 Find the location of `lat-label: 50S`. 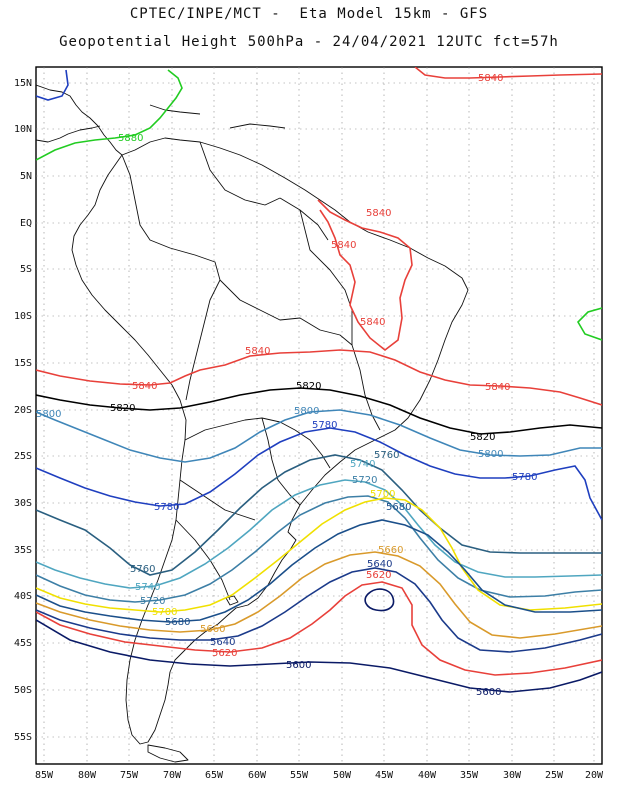

lat-label: 50S is located at coordinates (23, 690).